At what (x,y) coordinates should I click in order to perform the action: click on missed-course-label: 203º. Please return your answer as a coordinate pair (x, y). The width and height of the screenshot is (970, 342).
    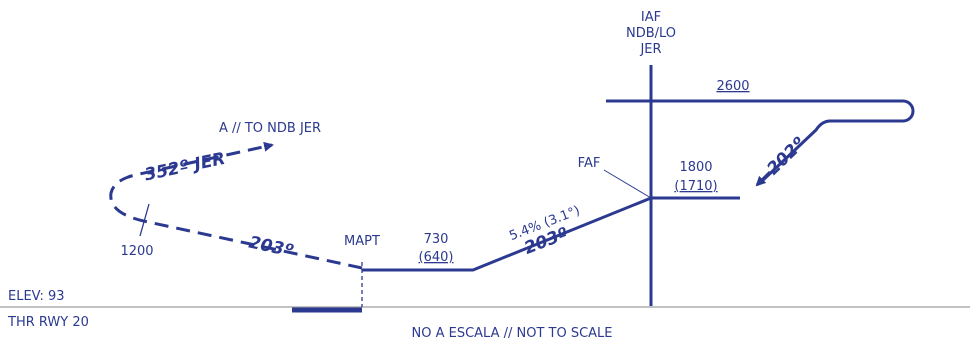
    Looking at the image, I should click on (271, 247).